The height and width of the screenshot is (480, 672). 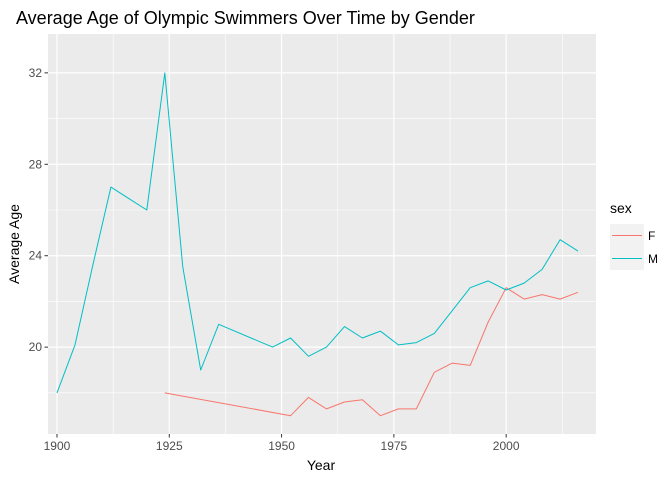 I want to click on x-tick-label: 1950, so click(x=281, y=446).